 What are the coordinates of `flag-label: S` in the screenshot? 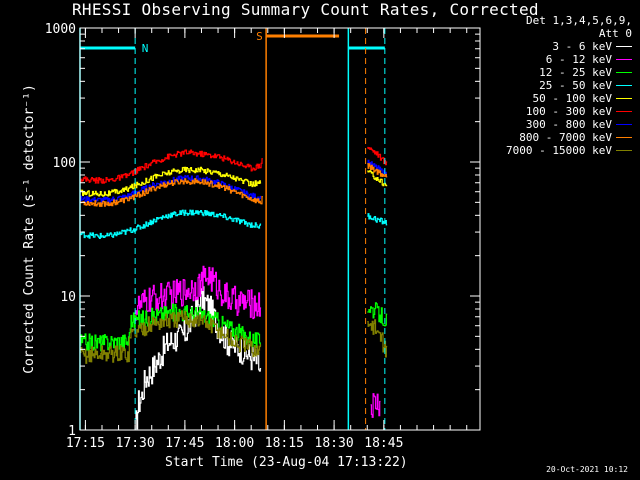 It's located at (259, 36).